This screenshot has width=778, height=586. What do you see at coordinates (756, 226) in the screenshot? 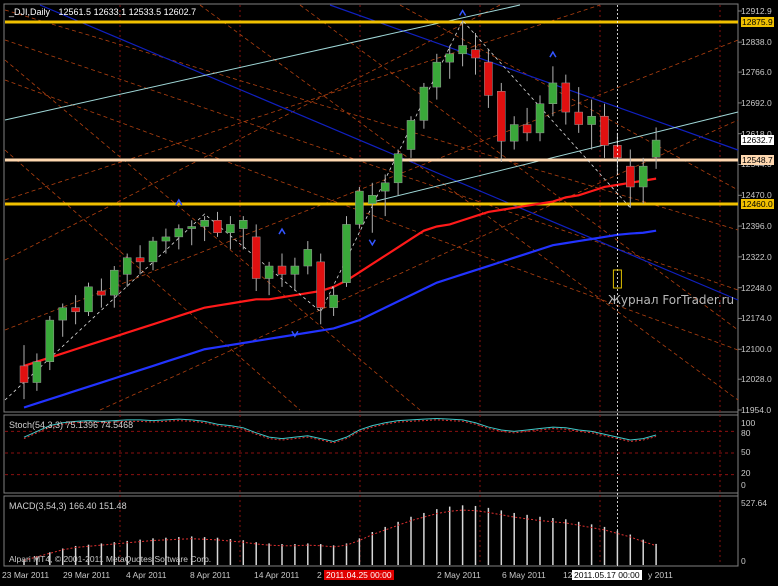
I see `price-scale-label: 12396.0` at bounding box center [756, 226].